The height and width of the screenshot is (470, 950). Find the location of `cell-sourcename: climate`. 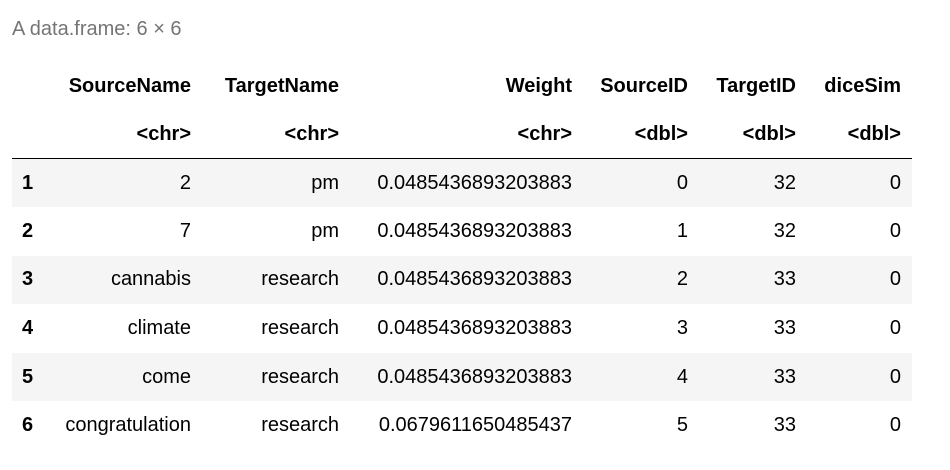

cell-sourcename: climate is located at coordinates (159, 328).